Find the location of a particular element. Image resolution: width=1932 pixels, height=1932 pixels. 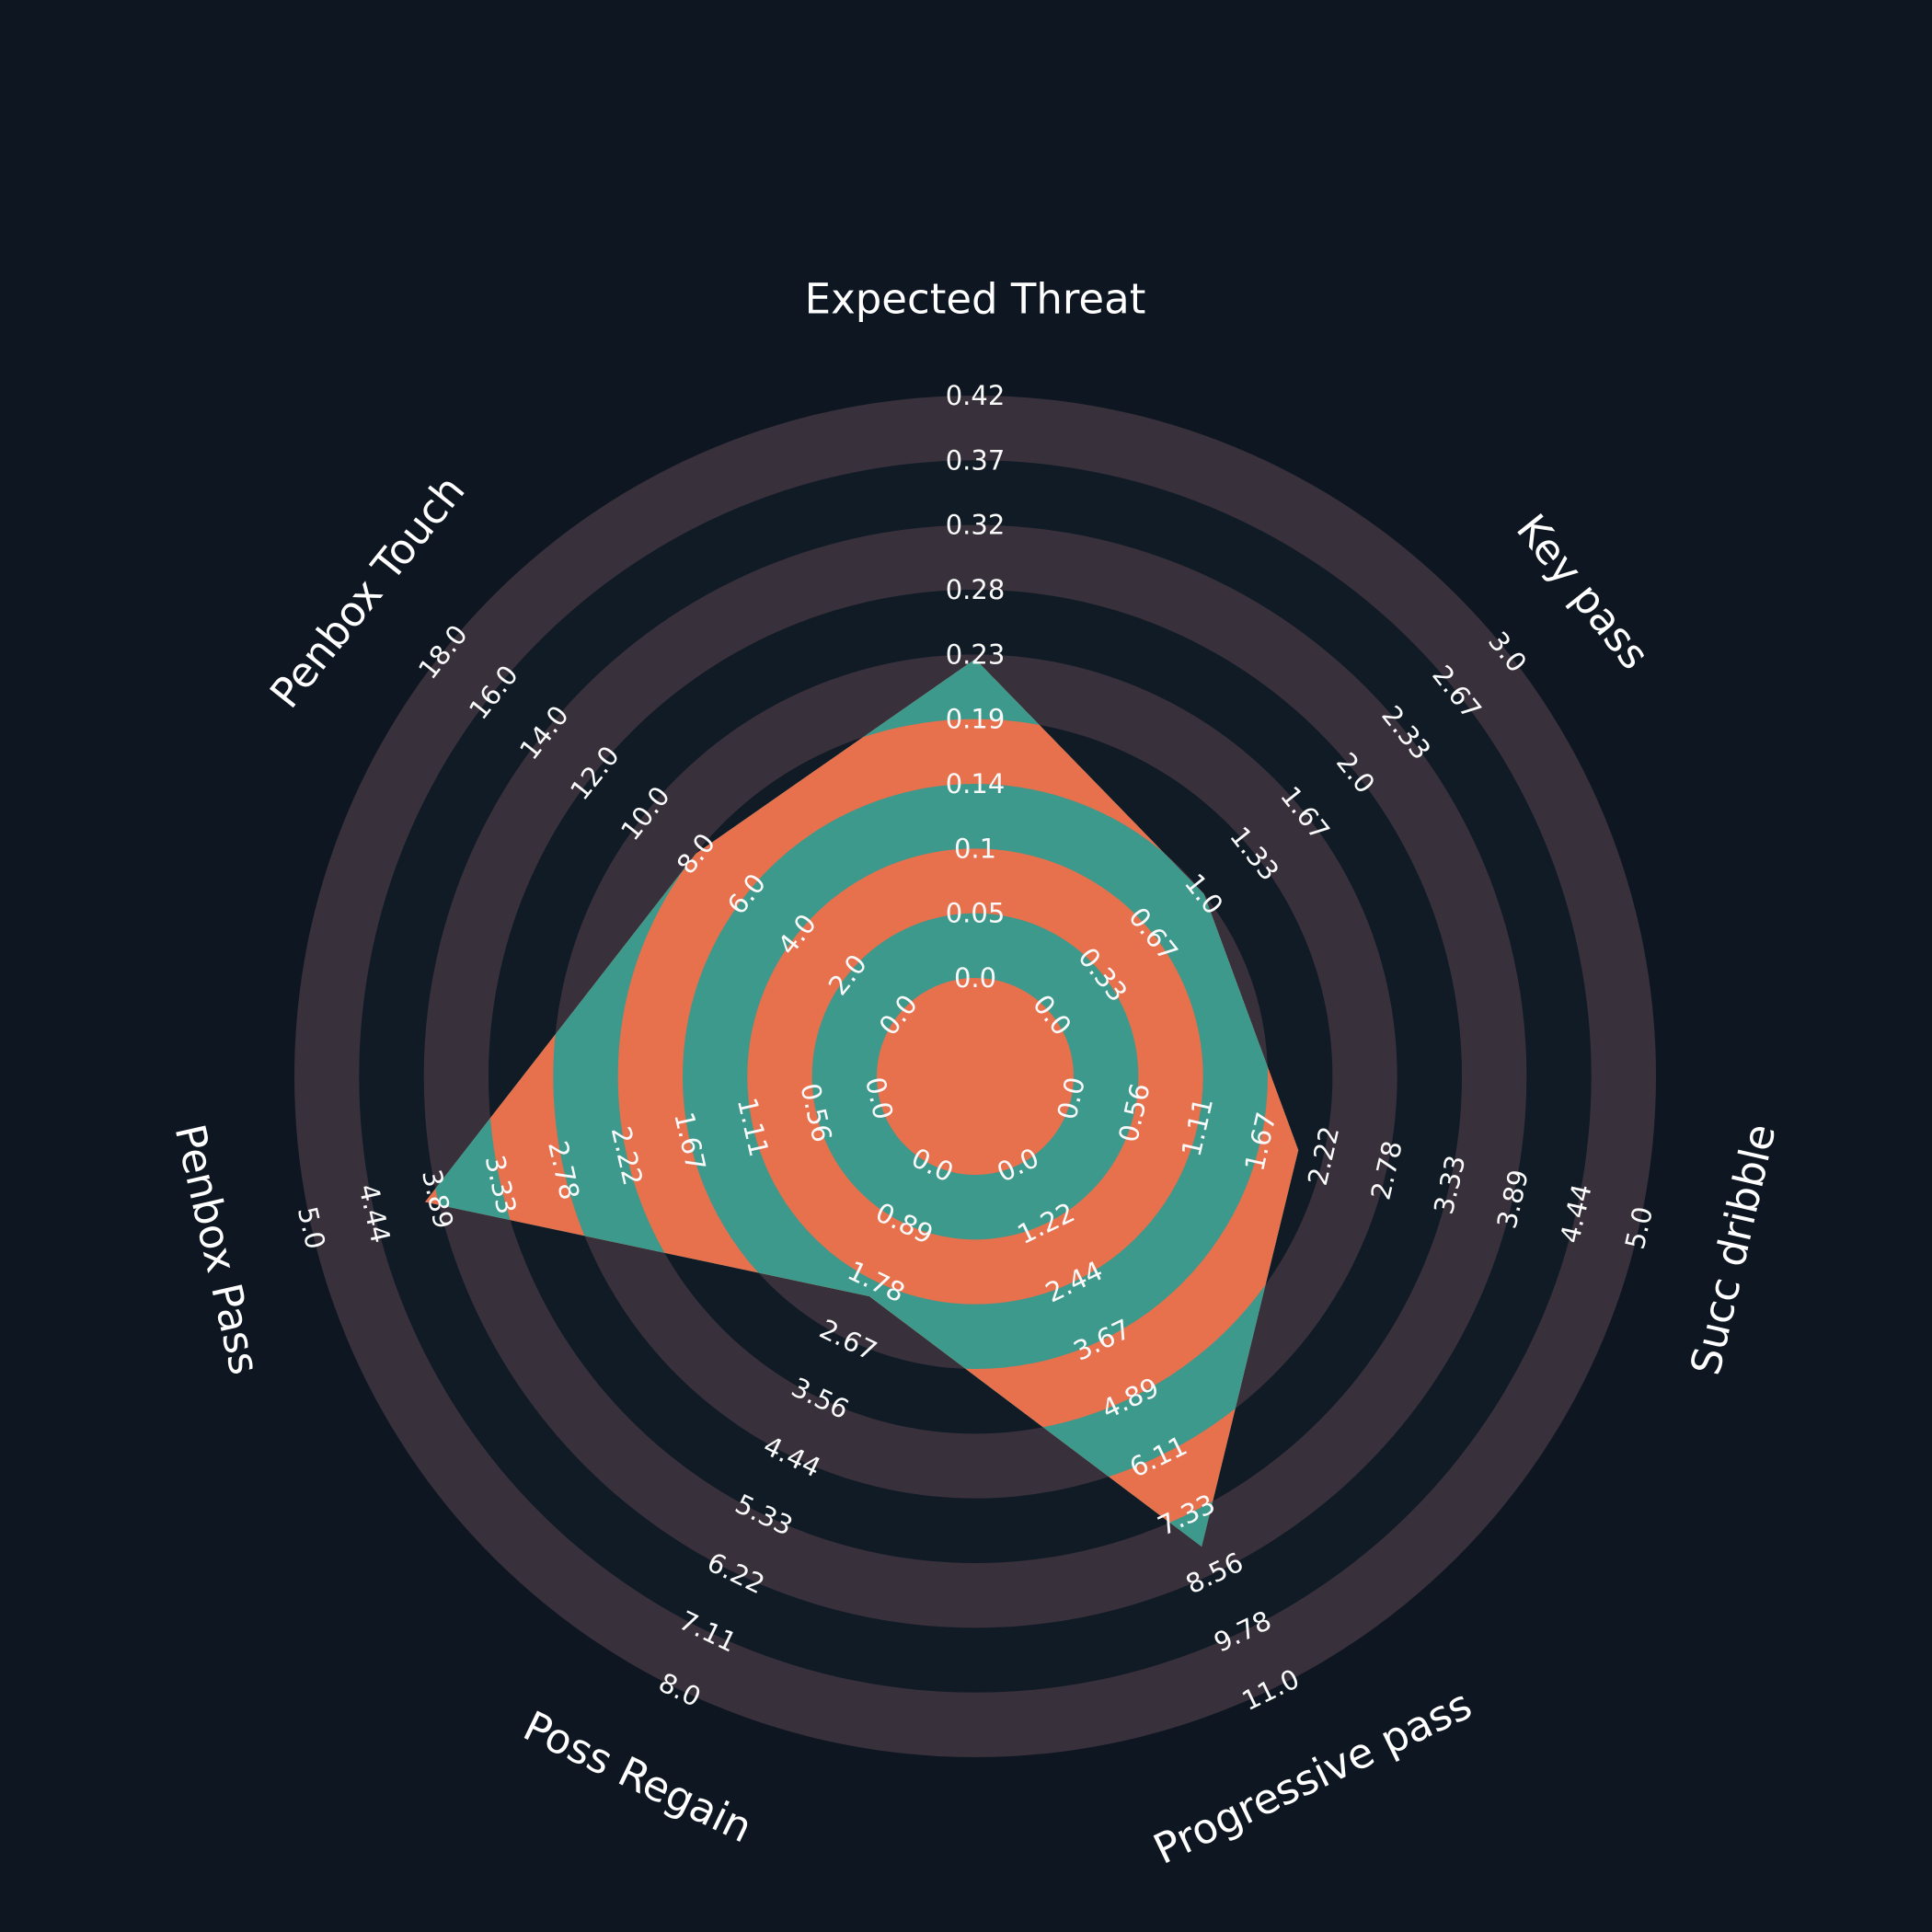

tick-label: 0.19 is located at coordinates (976, 719).